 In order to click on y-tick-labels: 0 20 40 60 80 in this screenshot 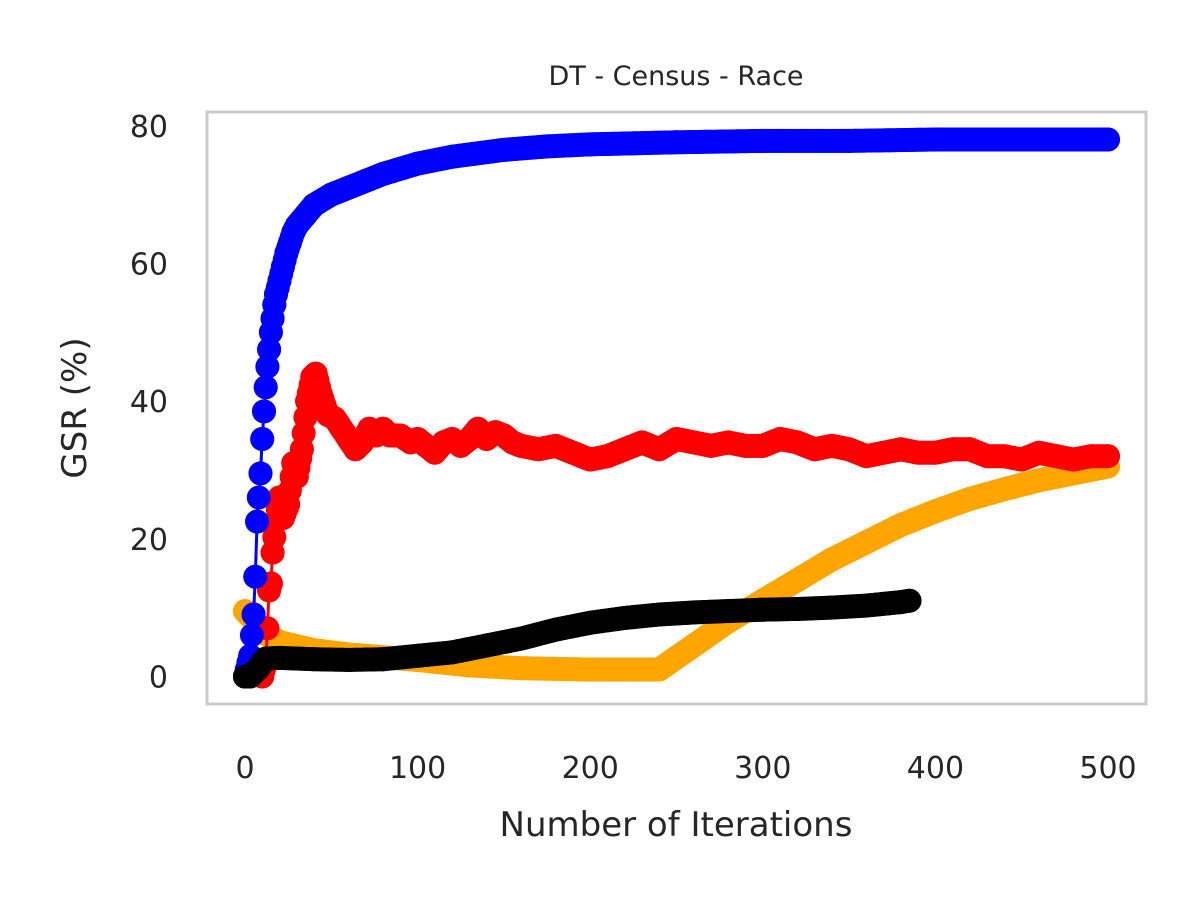, I will do `click(149, 403)`.